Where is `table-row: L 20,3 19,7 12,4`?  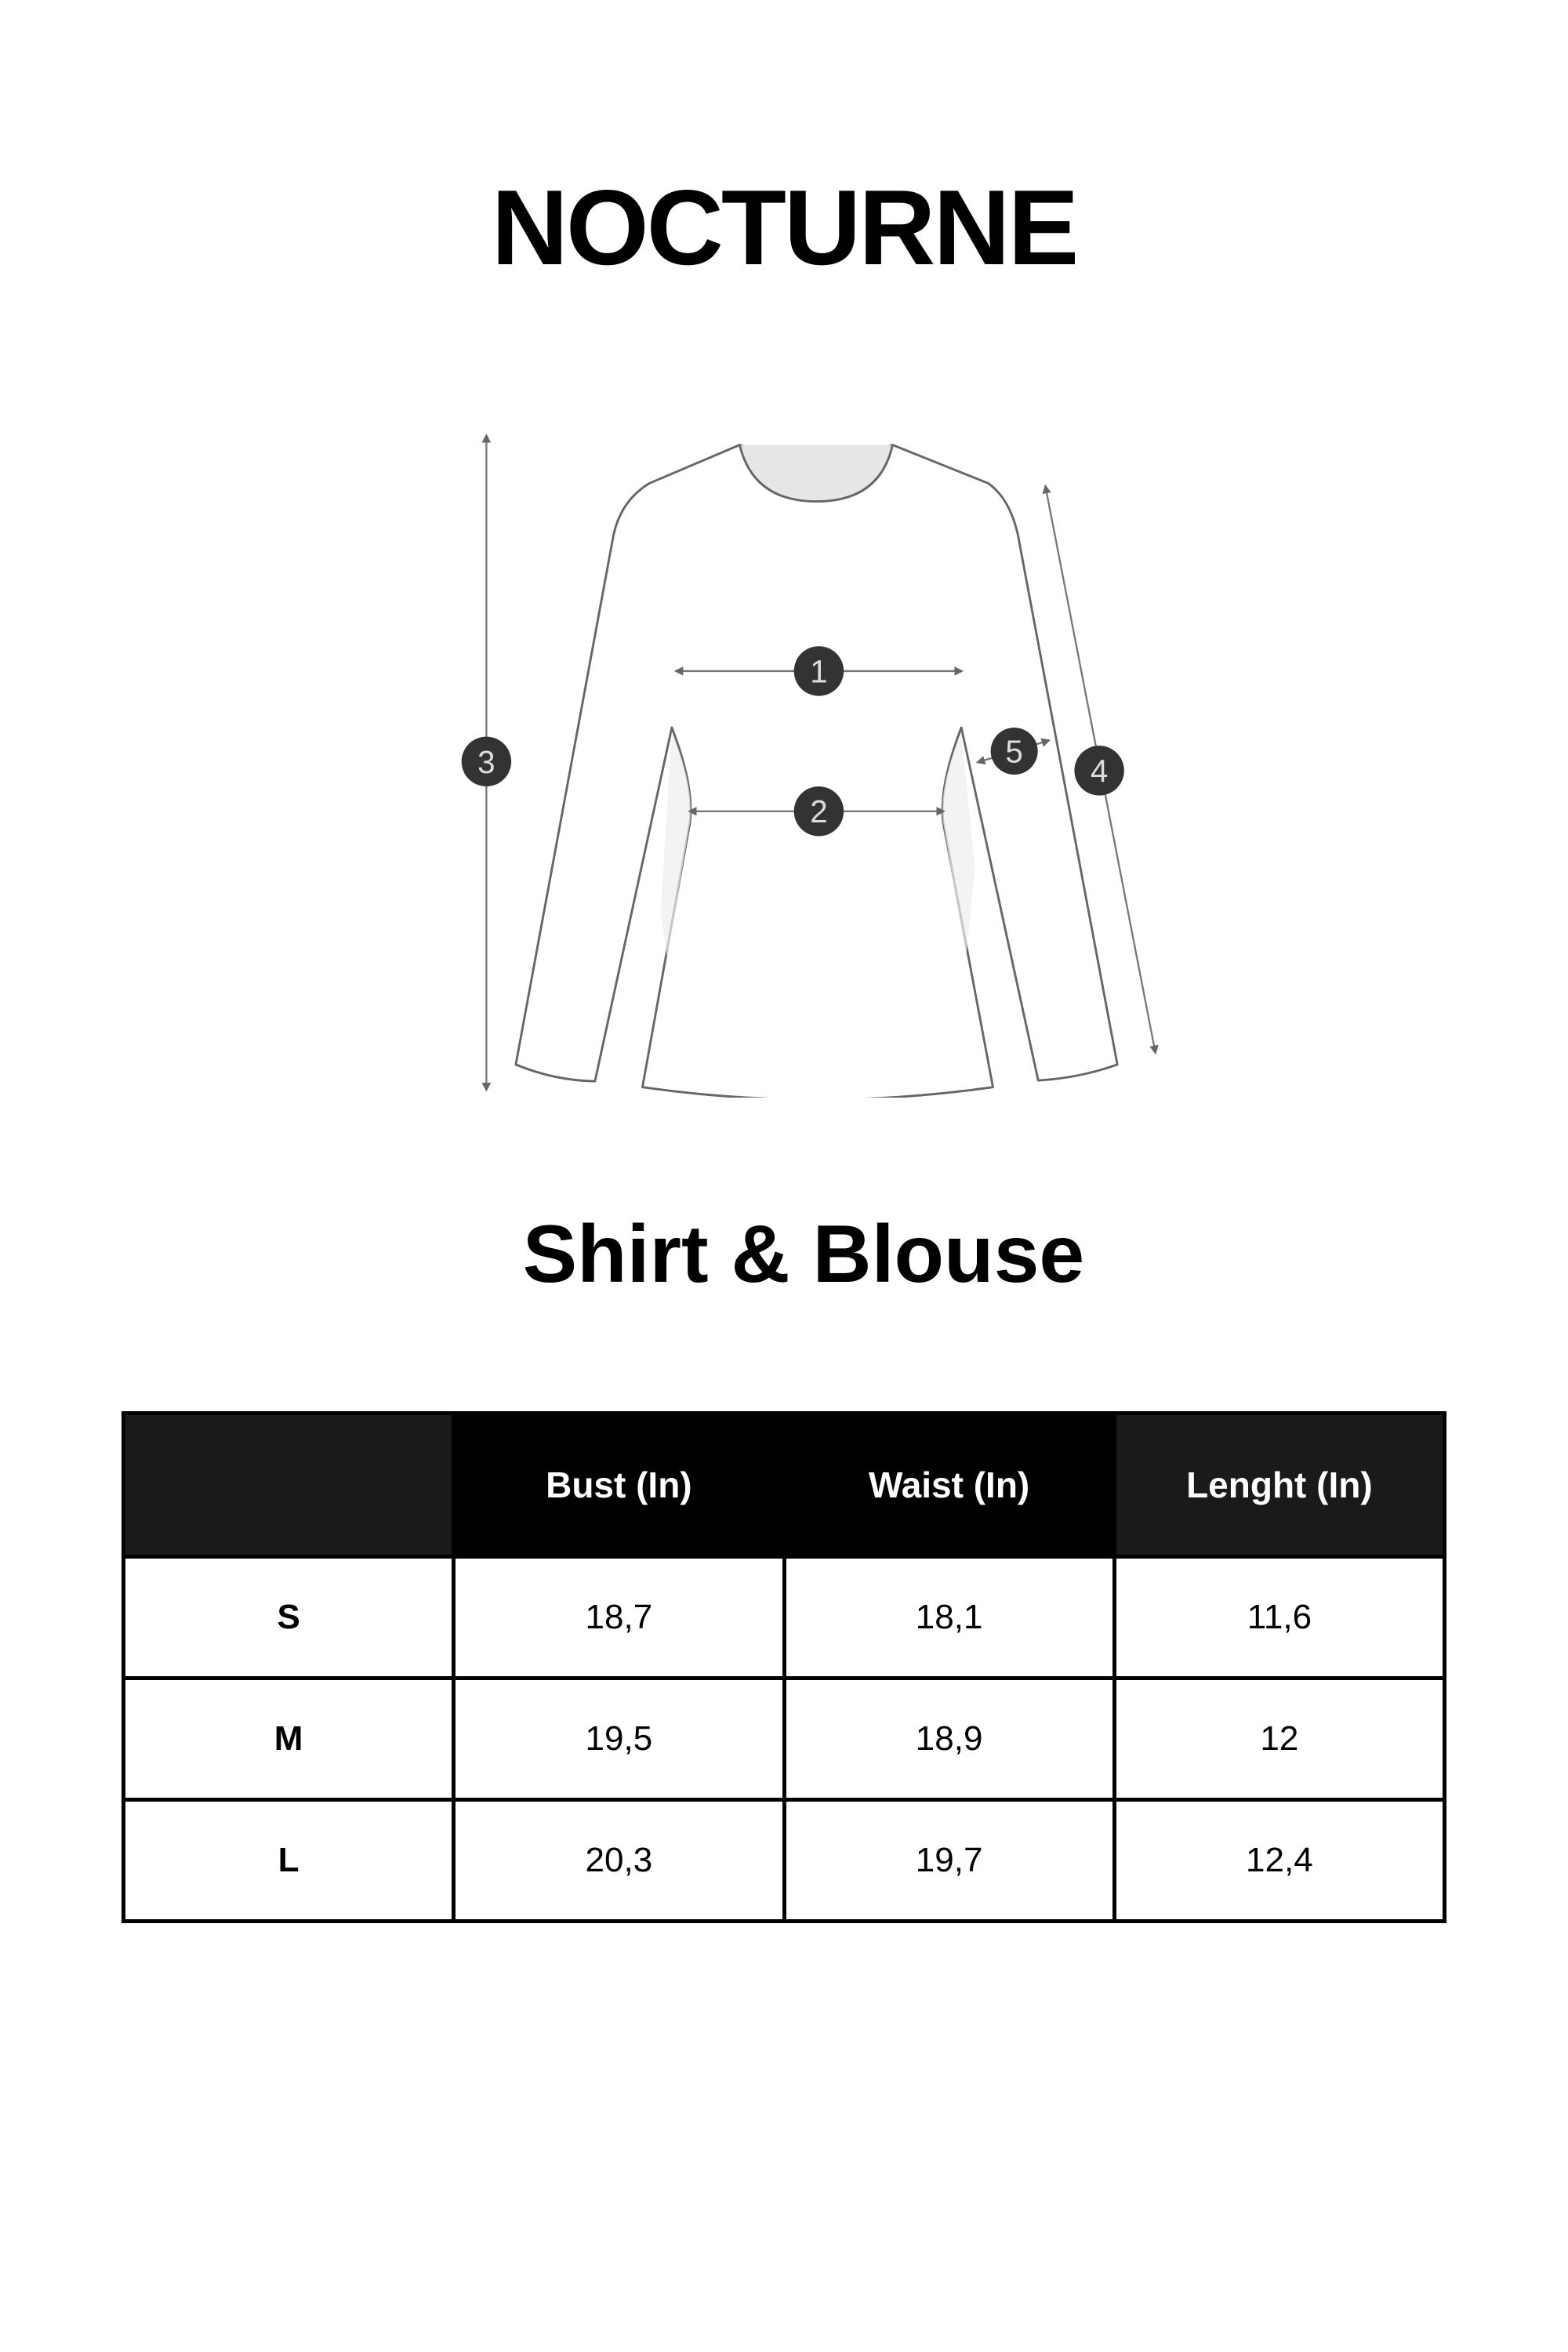
table-row: L 20,3 19,7 12,4 is located at coordinates (784, 1860).